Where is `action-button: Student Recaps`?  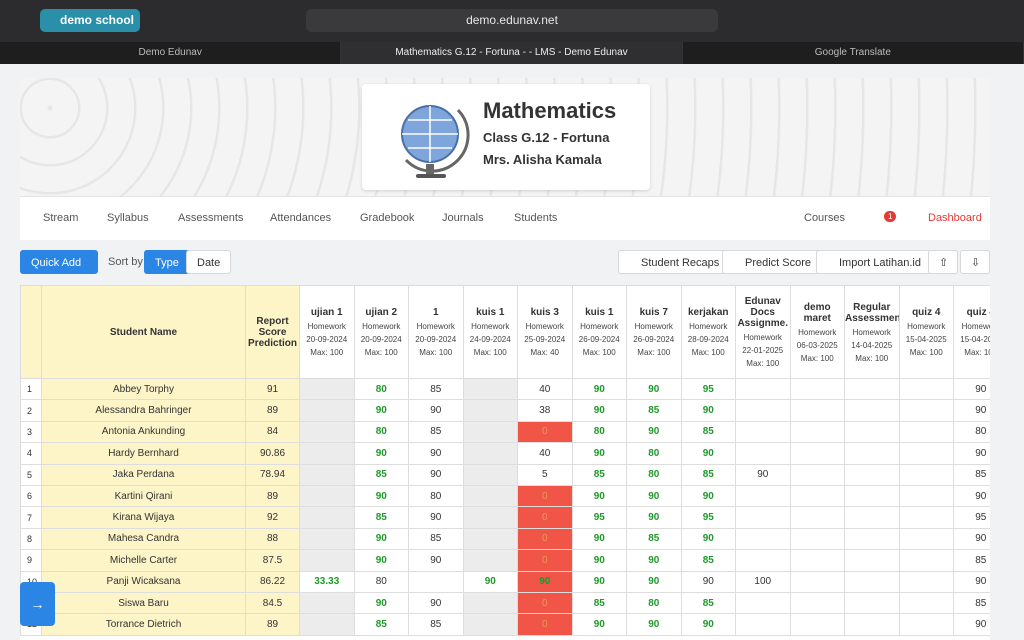 action-button: Student Recaps is located at coordinates (674, 262).